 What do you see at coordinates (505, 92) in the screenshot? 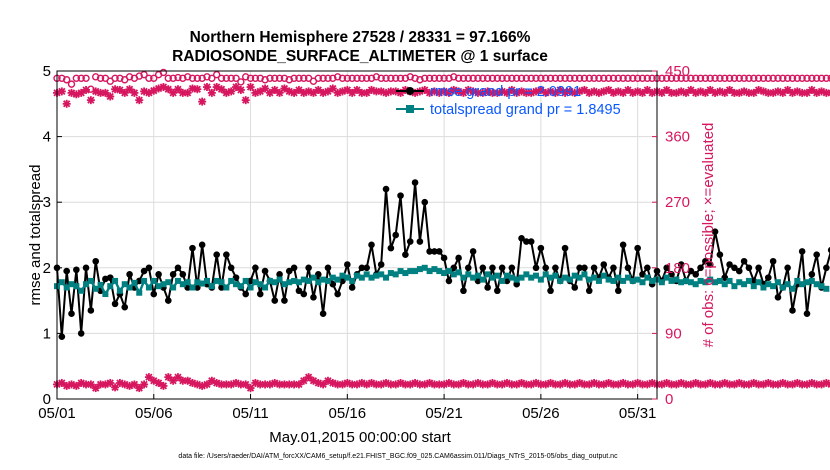
I see `legend-rmse-label: rmse grand pr = 2.0991` at bounding box center [505, 92].